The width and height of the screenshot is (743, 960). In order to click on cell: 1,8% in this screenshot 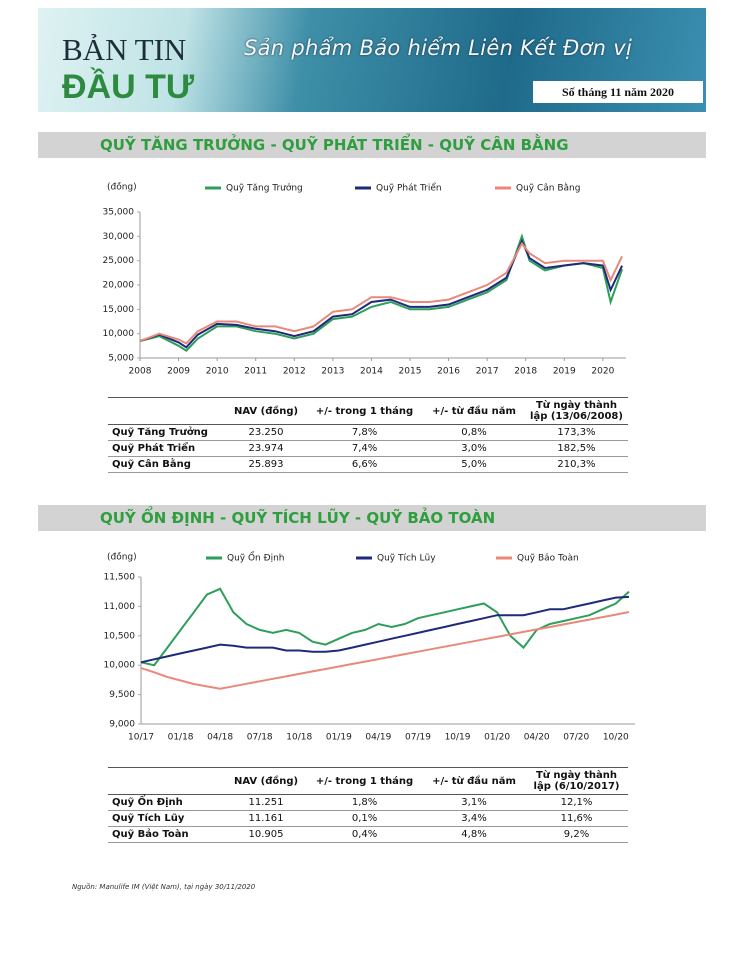, I will do `click(365, 802)`.